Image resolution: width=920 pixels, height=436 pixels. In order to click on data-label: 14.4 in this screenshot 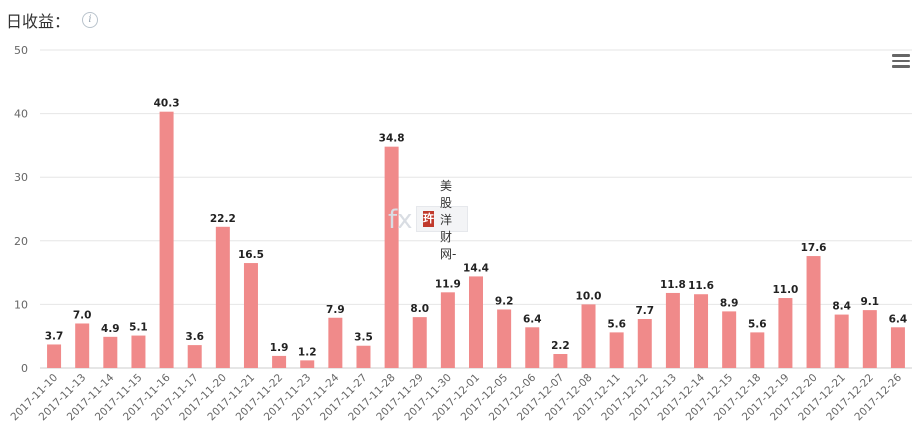, I will do `click(476, 268)`.